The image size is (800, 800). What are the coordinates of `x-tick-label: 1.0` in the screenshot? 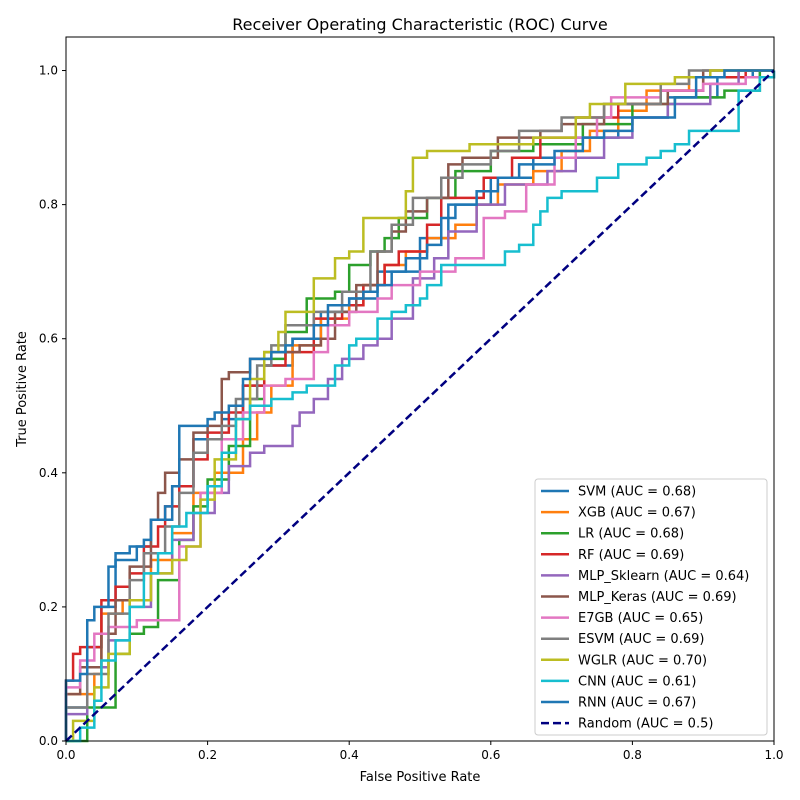 It's located at (773, 755).